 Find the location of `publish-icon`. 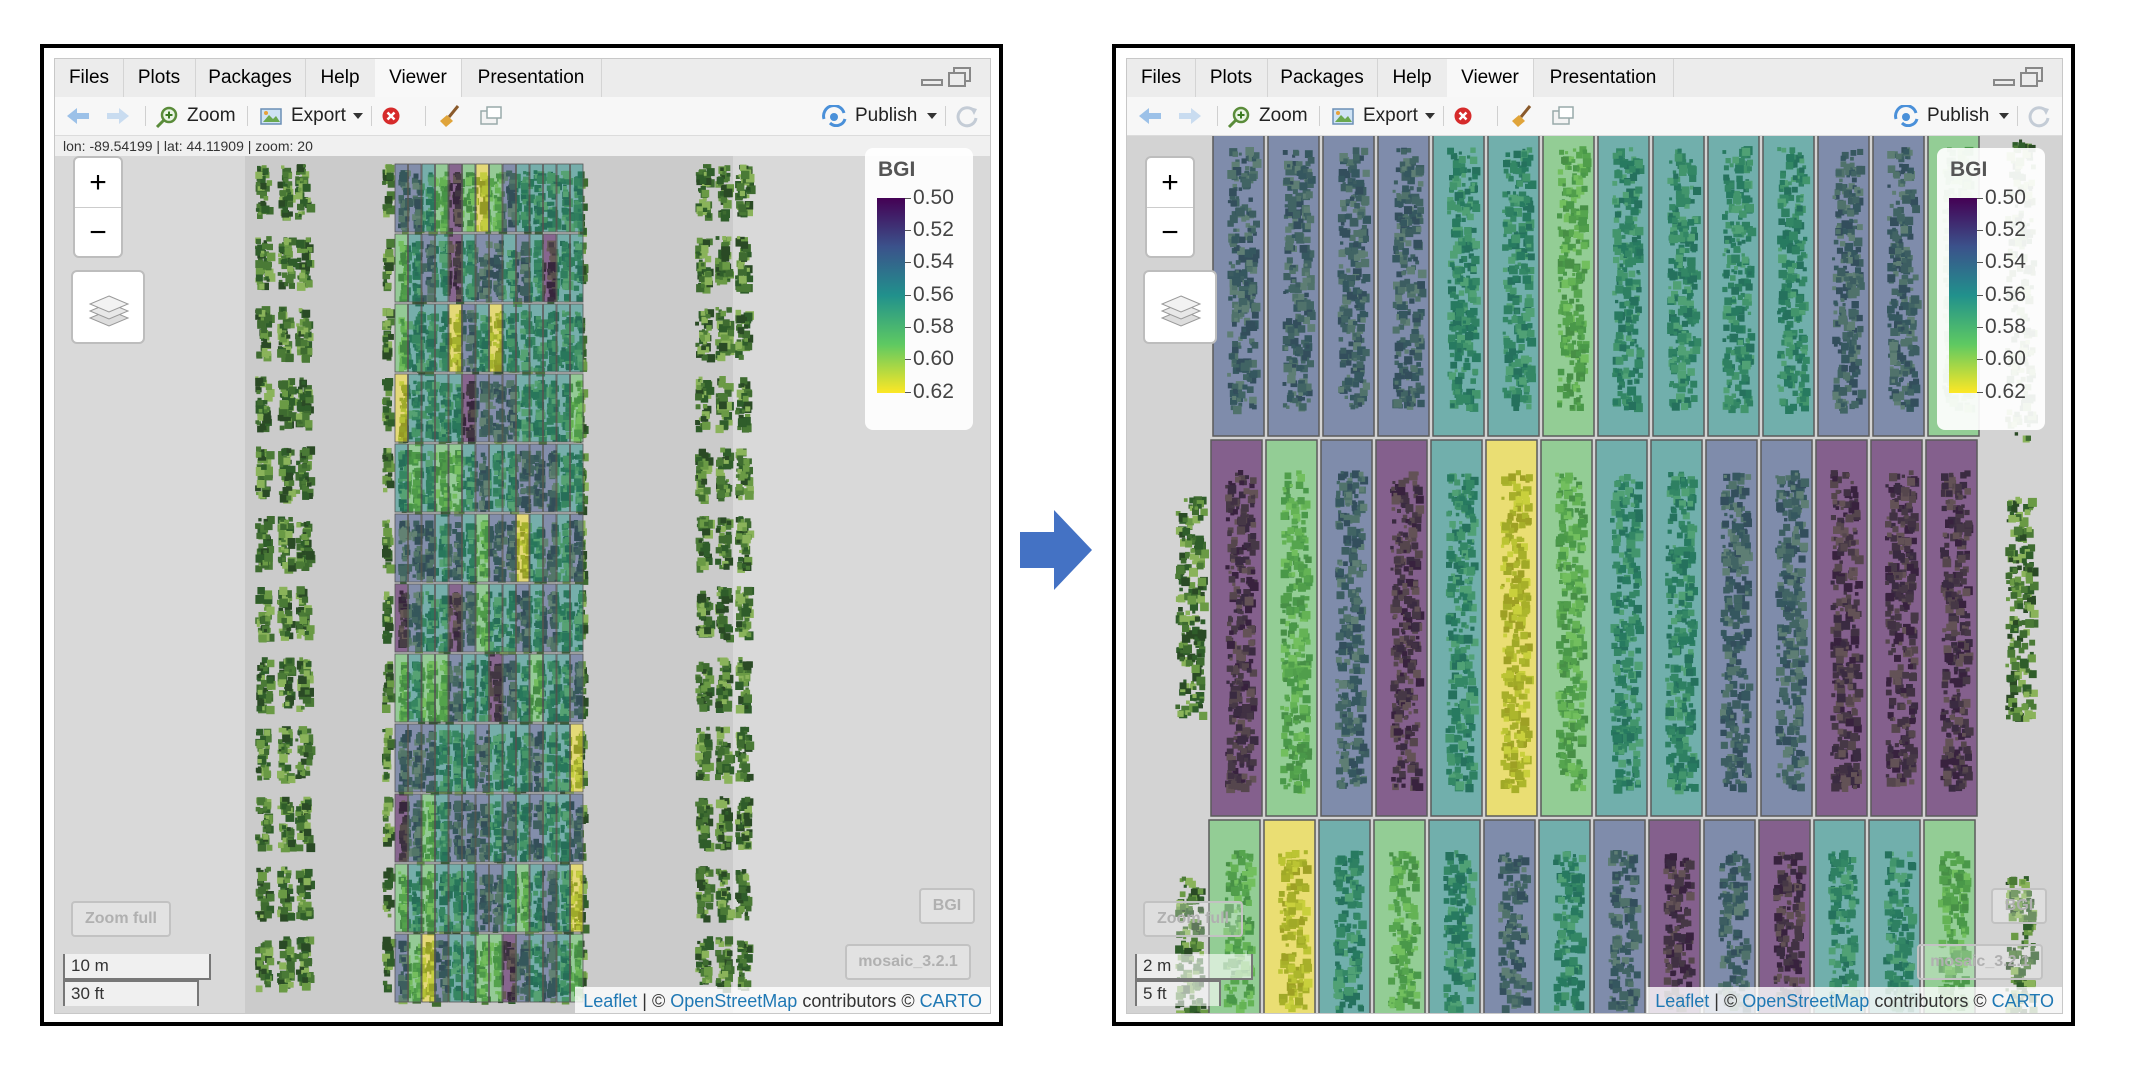

publish-icon is located at coordinates (835, 116).